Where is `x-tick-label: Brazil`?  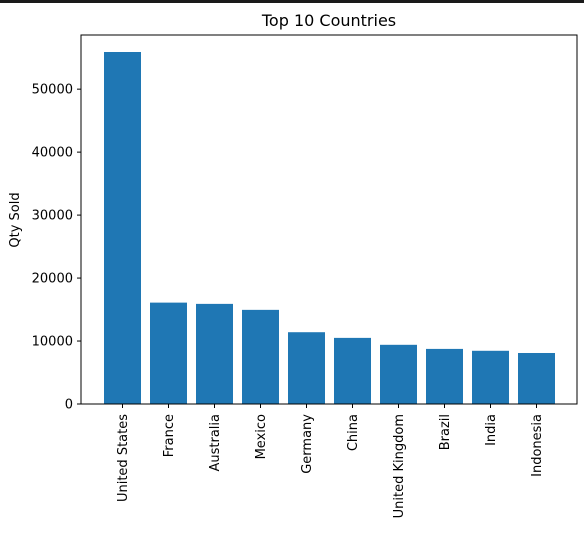
x-tick-label: Brazil is located at coordinates (445, 432).